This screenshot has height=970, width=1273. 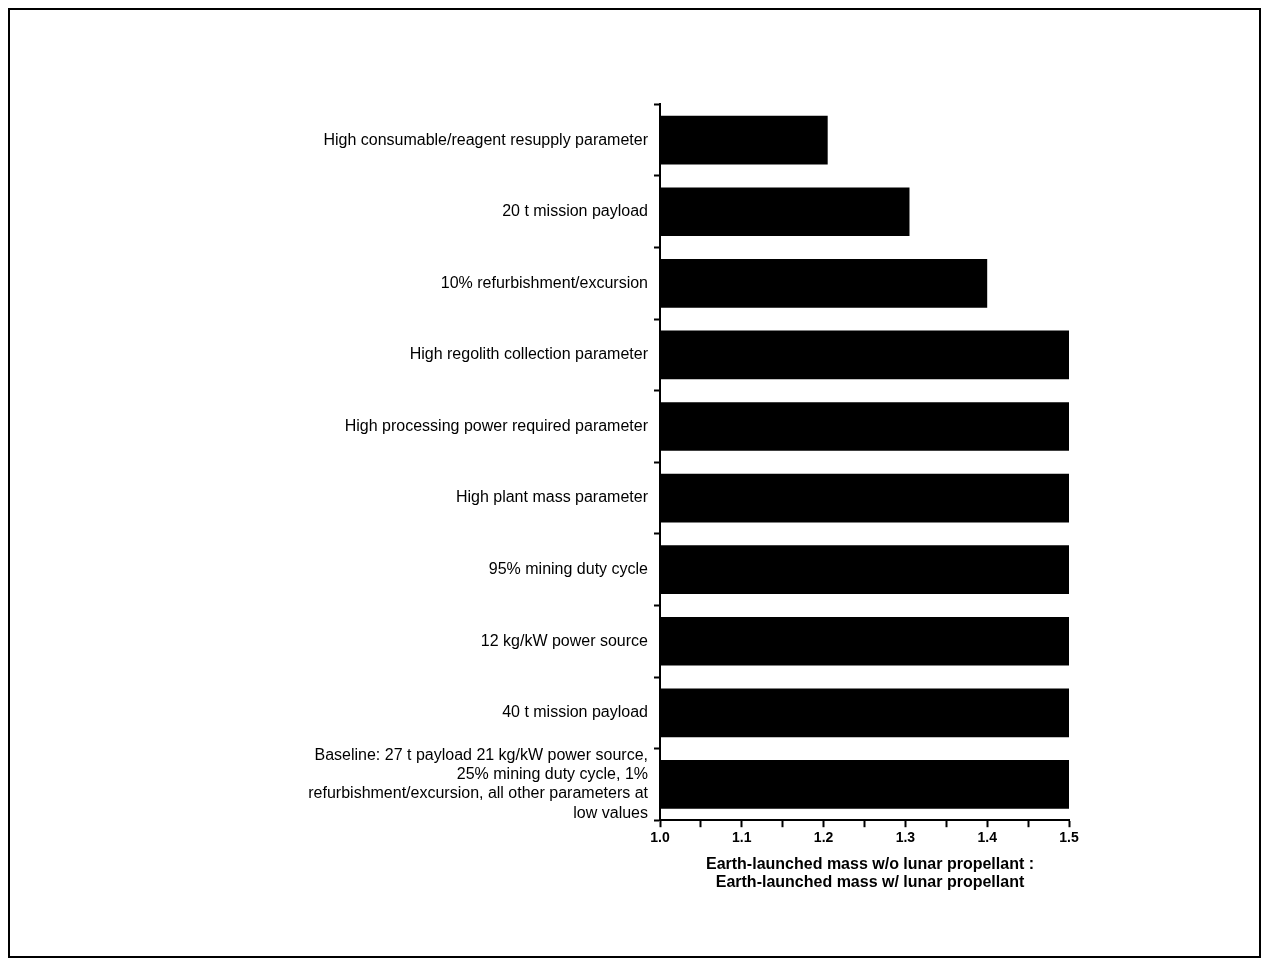 What do you see at coordinates (496, 425) in the screenshot?
I see `y-tick-label: High processing power required parameter` at bounding box center [496, 425].